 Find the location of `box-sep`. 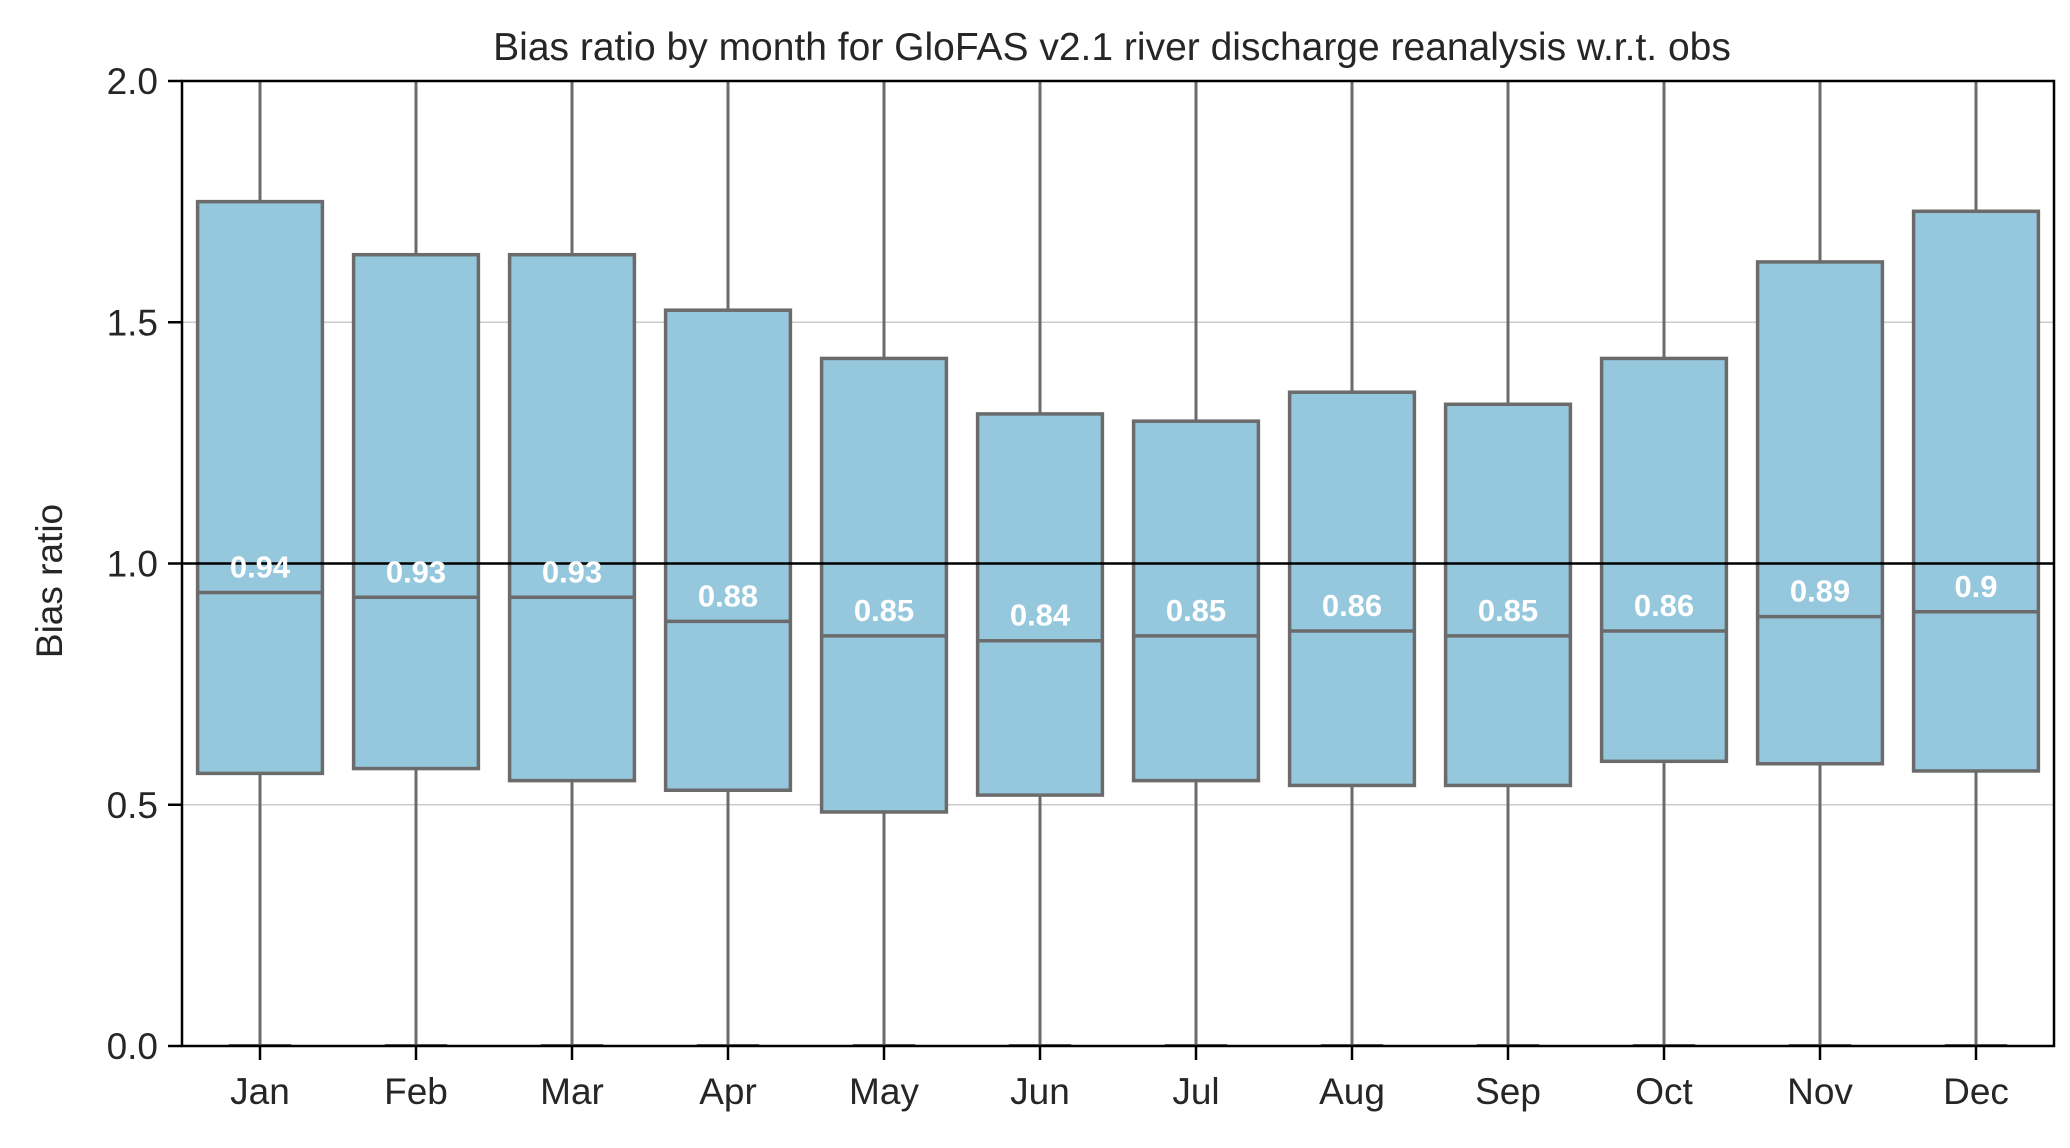

box-sep is located at coordinates (1508, 563).